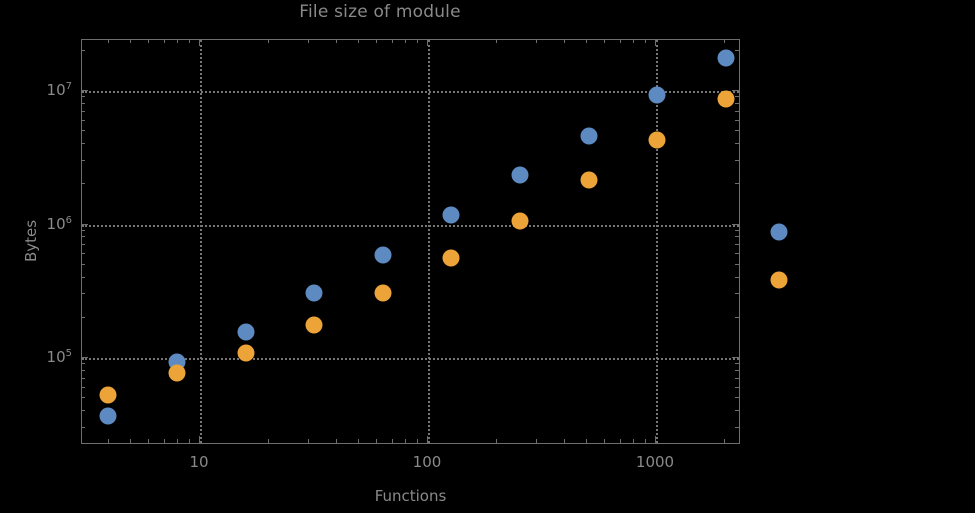 The height and width of the screenshot is (513, 975). I want to click on x-axis-title: Functions, so click(410, 496).